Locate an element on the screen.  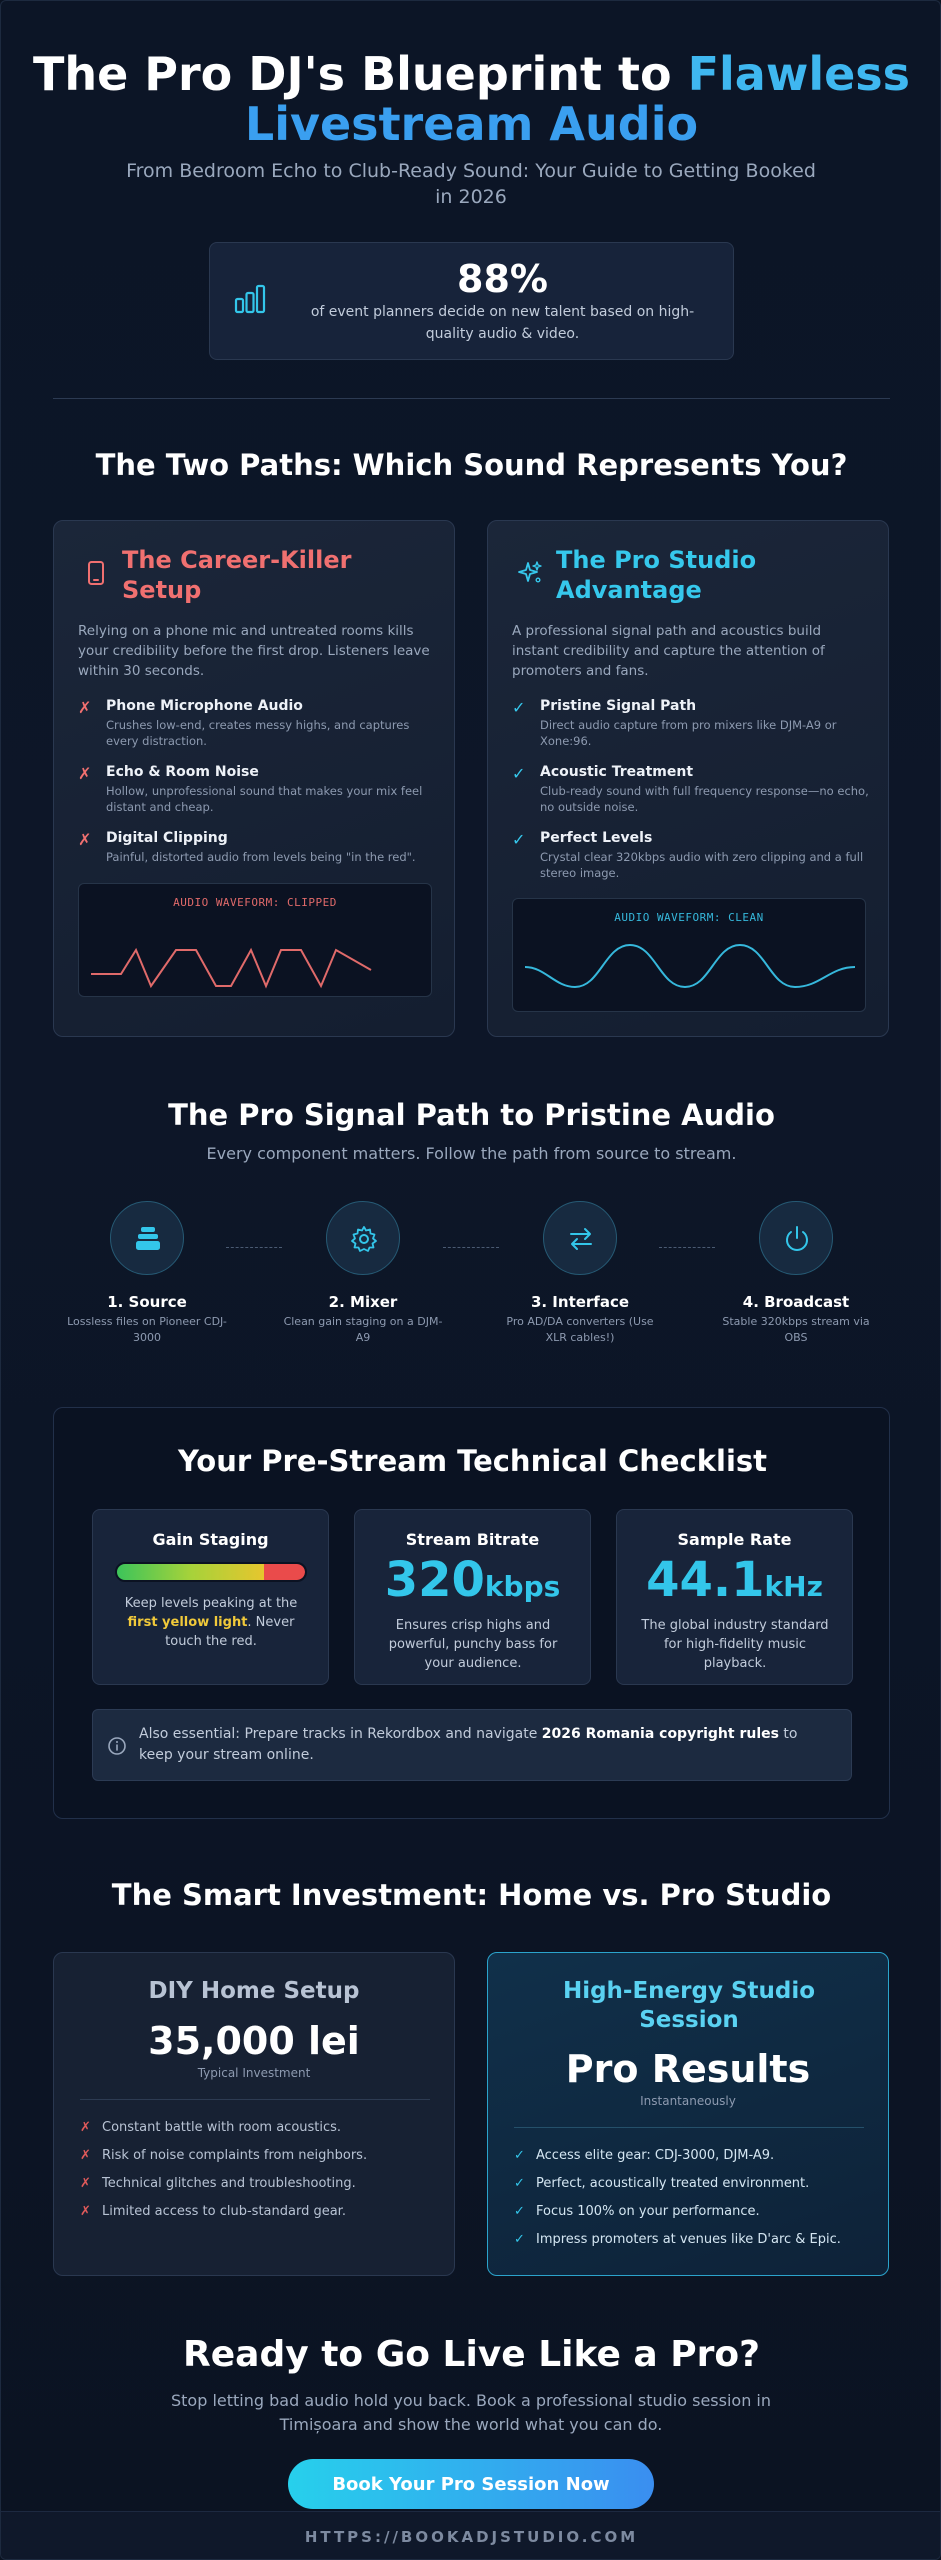
step-connector is located at coordinates (254, 1247).